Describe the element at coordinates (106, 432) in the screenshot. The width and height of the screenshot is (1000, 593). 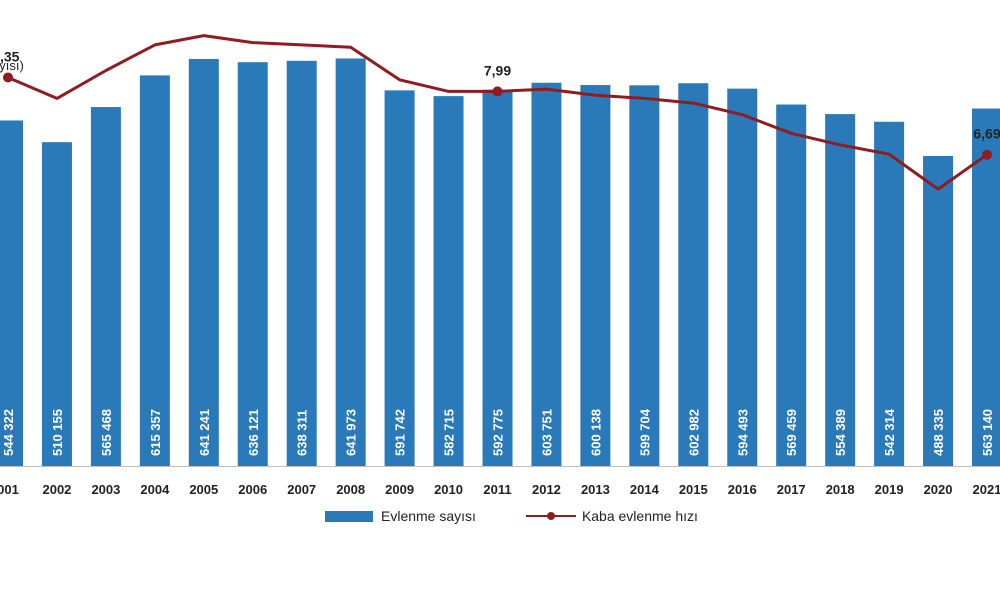
I see `bar-value-label: 565 468` at that location.